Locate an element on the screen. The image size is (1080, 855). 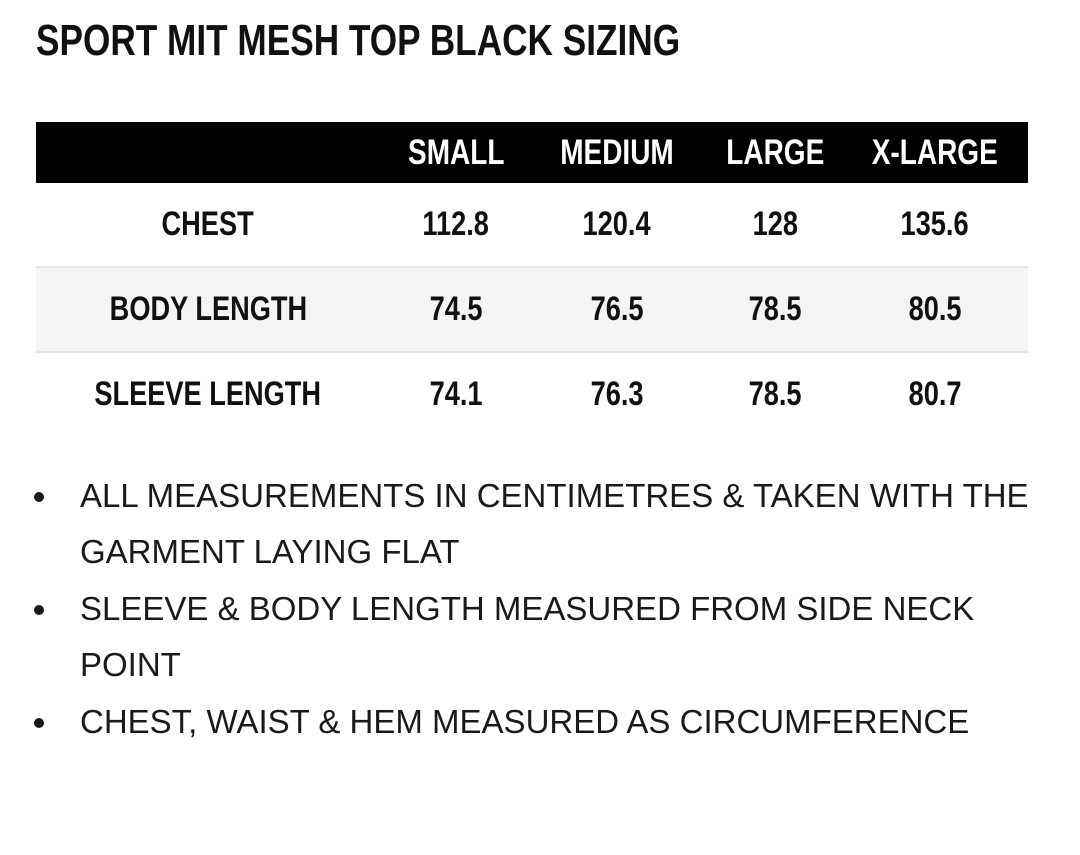
table-row: SLEEVE LENGTH 74.1 76.3 78.5 80.7 is located at coordinates (532, 394).